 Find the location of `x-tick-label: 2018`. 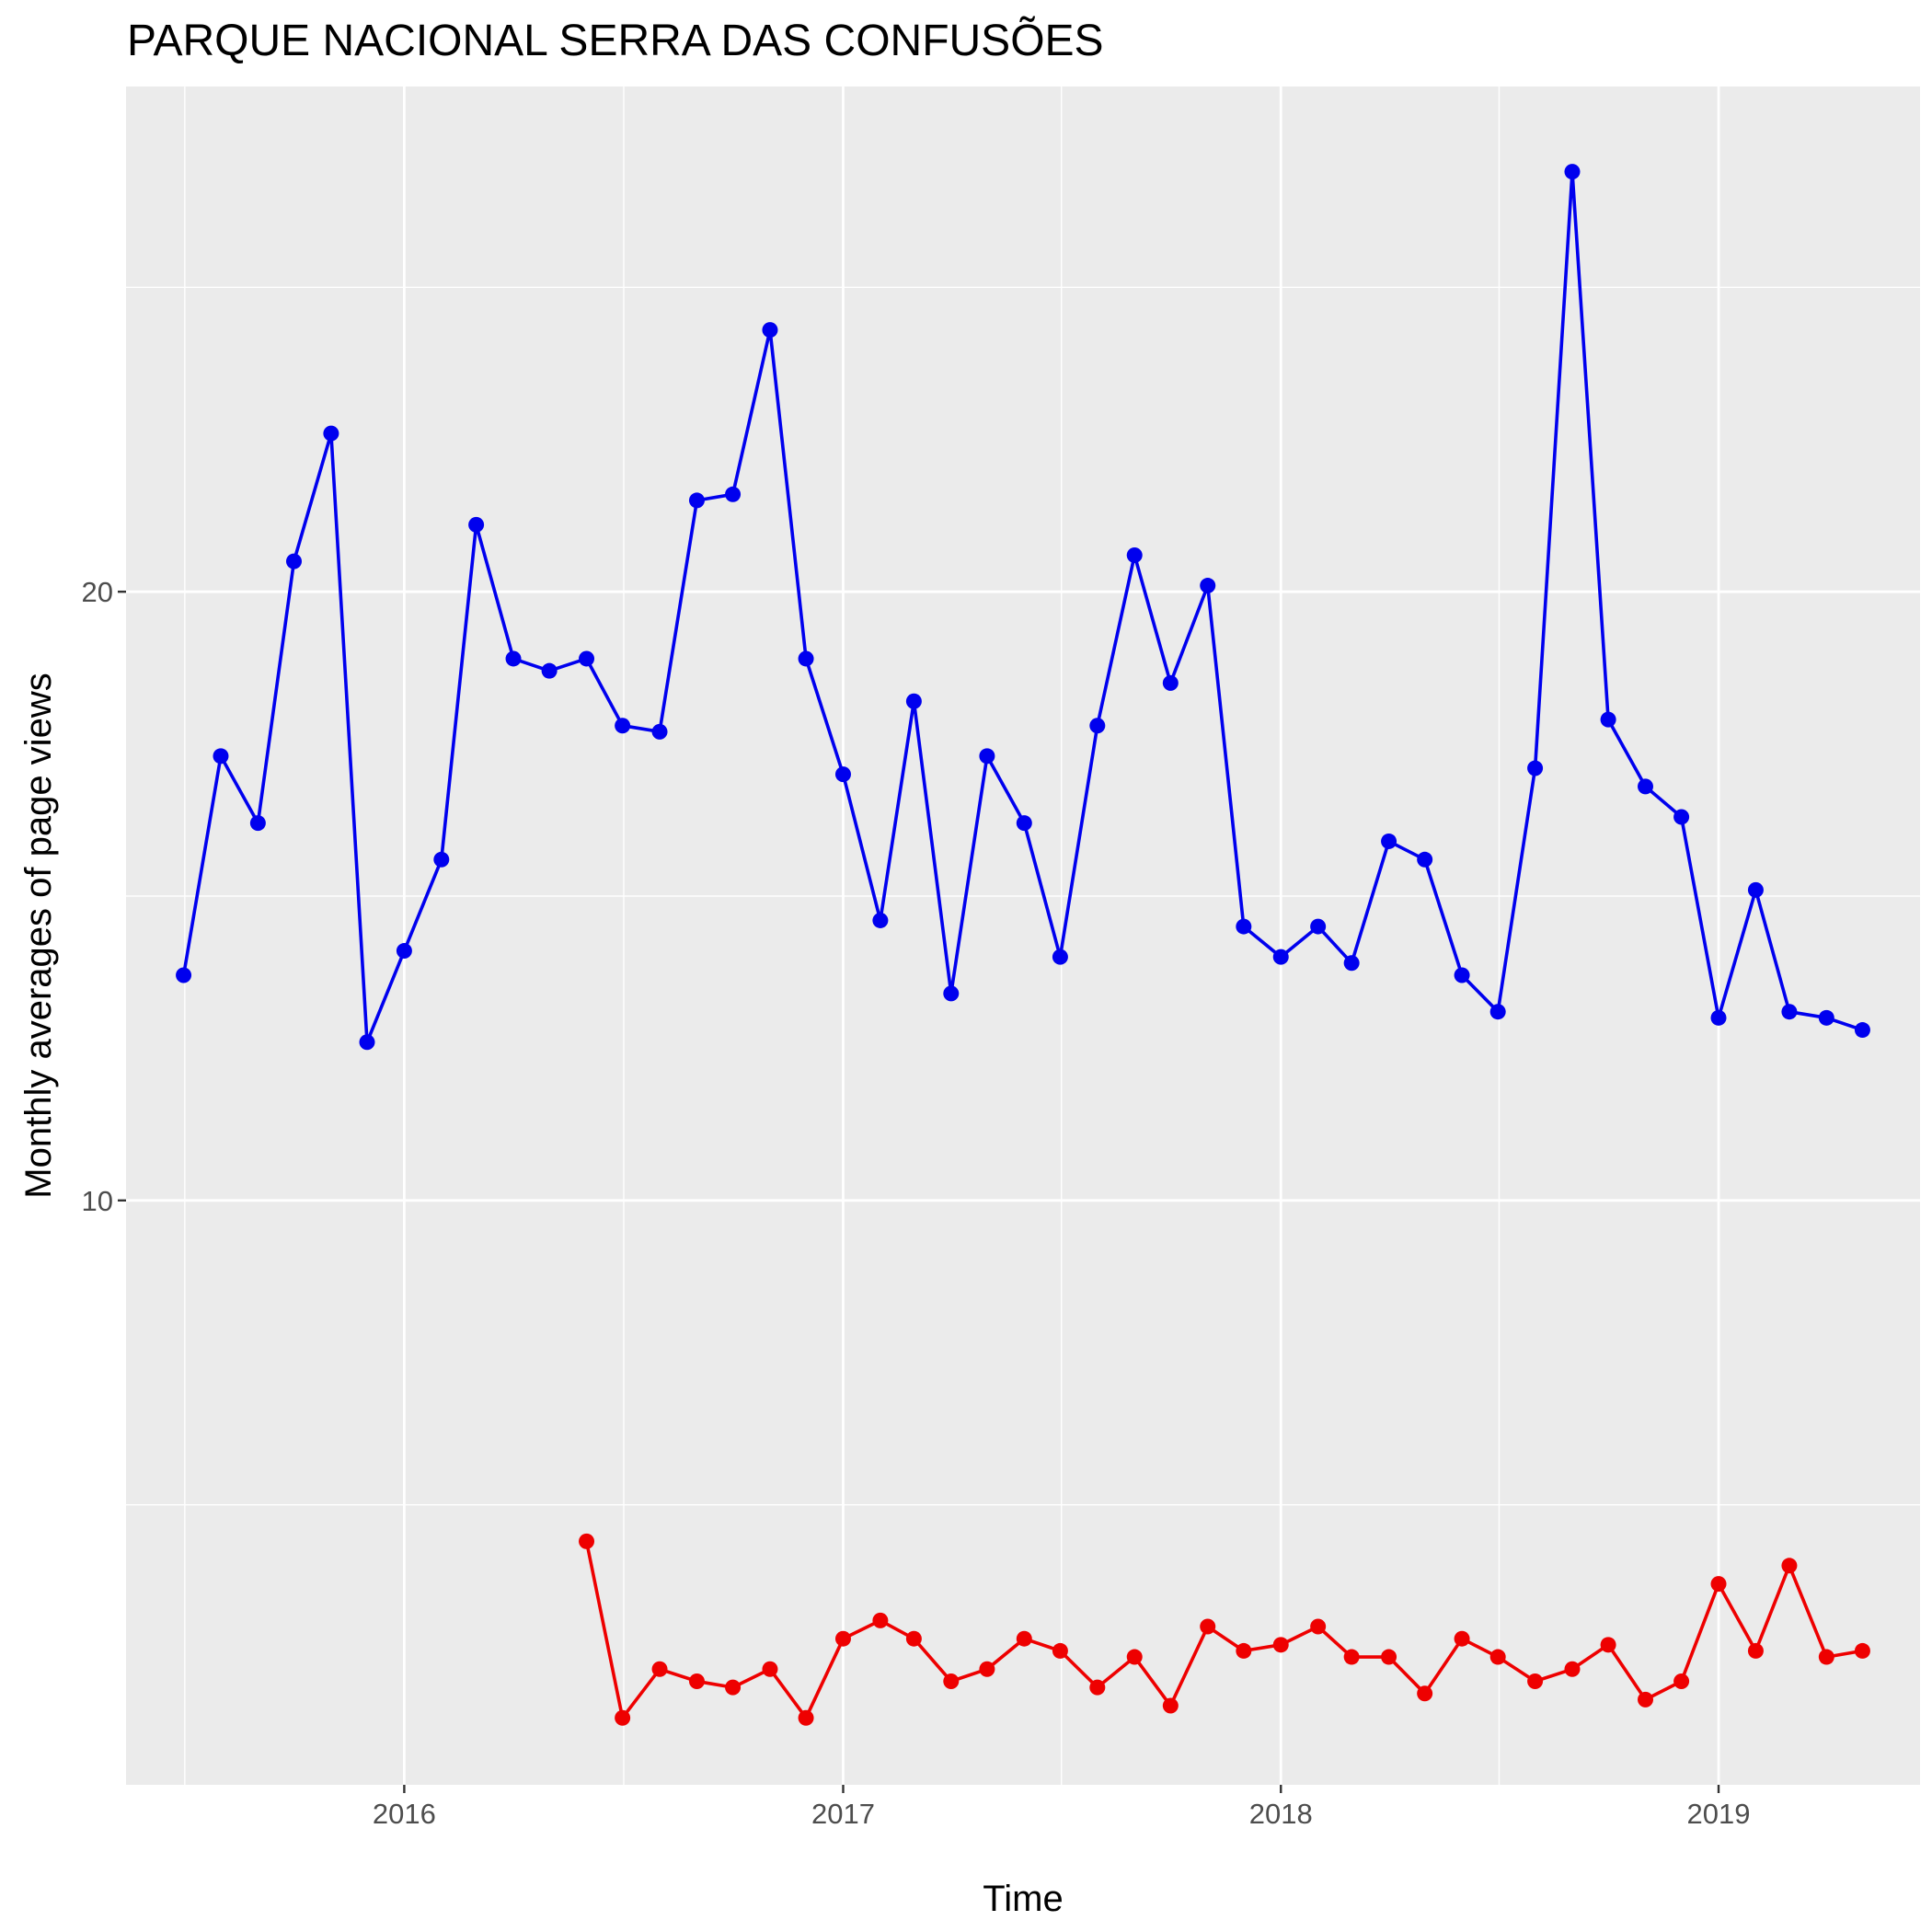

x-tick-label: 2018 is located at coordinates (1281, 1814).